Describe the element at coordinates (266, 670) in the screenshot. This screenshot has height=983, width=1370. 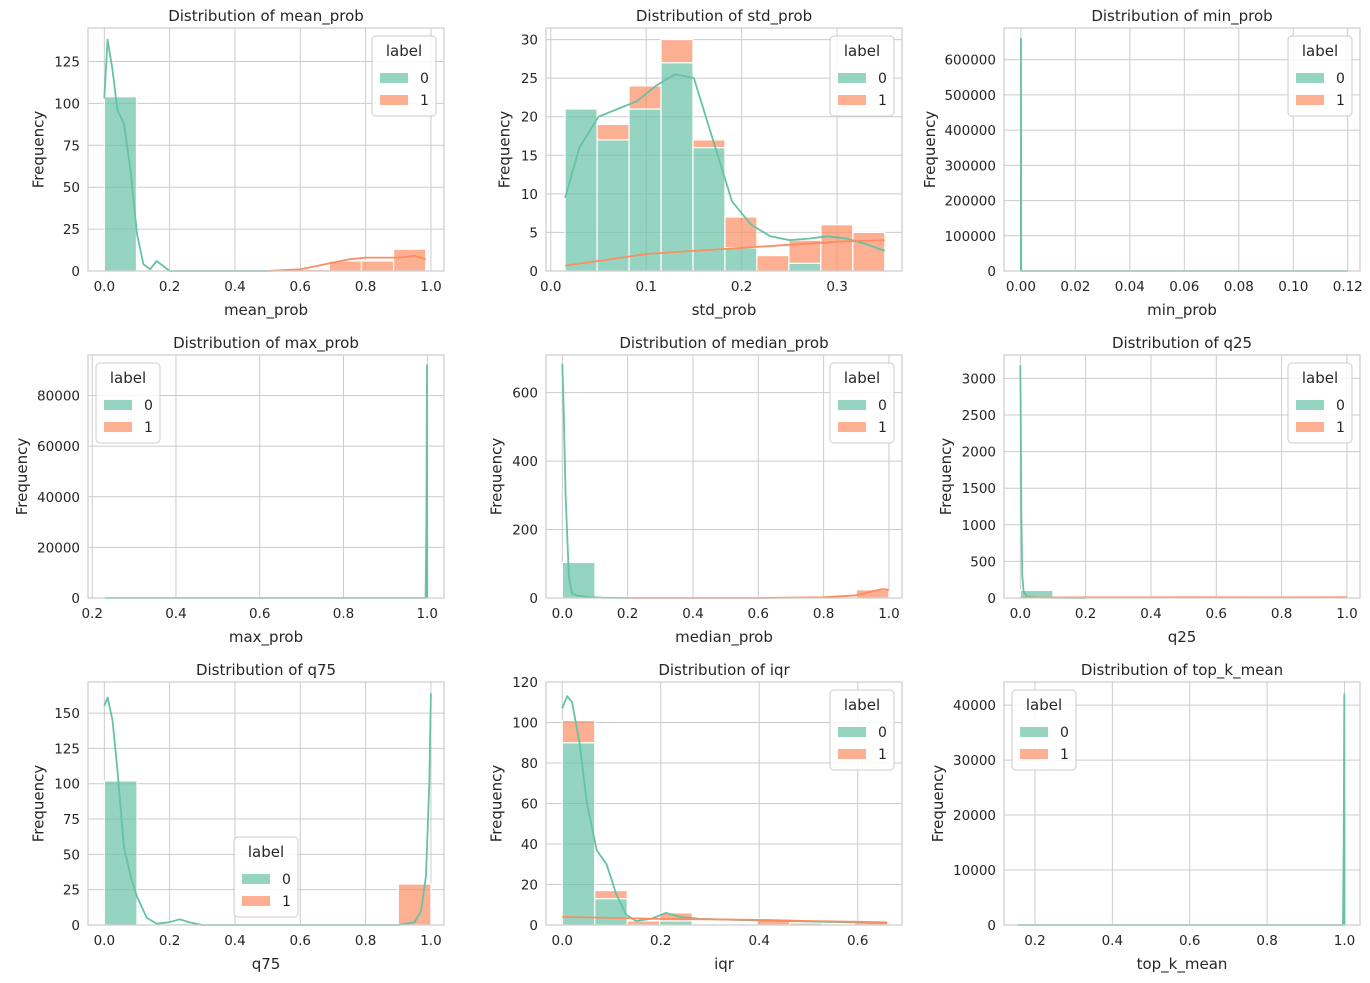
I see `chart-title: Distribution of q75` at that location.